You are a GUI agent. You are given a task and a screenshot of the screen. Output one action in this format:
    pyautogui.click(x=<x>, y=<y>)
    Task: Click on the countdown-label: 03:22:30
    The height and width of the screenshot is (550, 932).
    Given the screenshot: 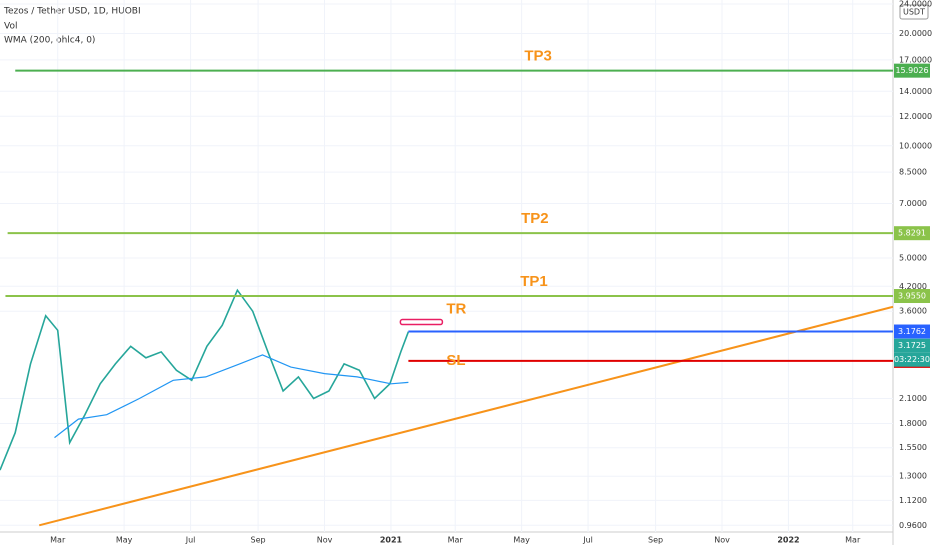 What is the action you would take?
    pyautogui.click(x=912, y=359)
    